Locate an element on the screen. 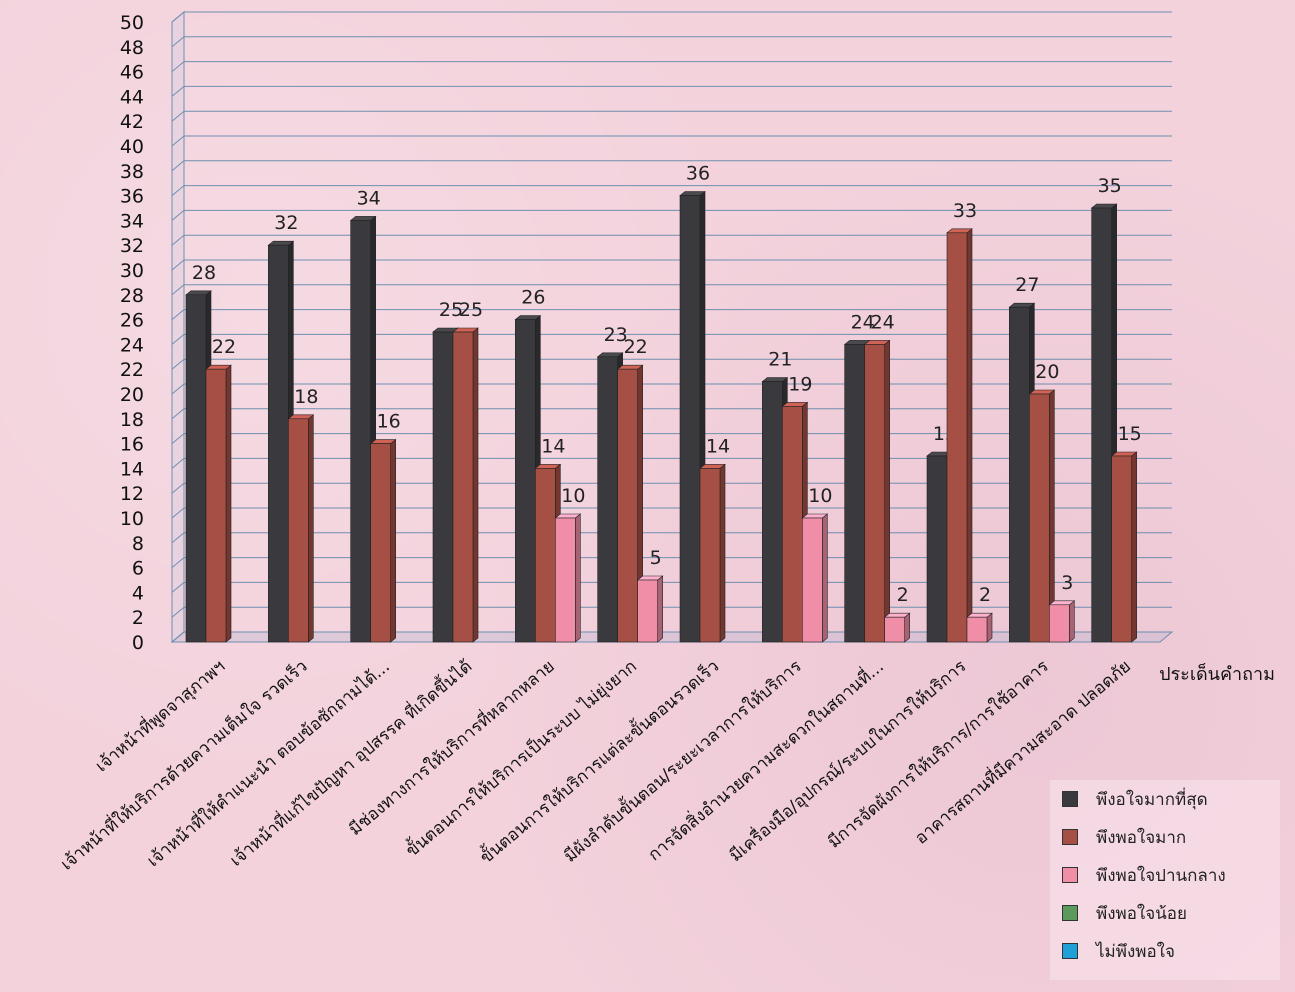  y-tick-label: 40 is located at coordinates (132, 147).